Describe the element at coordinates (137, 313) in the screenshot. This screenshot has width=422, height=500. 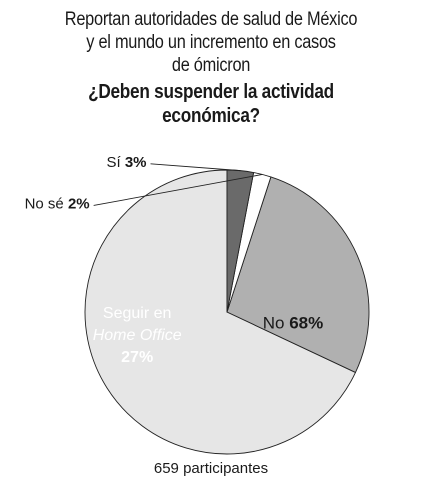
I see `slice-name-line: Seguir en` at that location.